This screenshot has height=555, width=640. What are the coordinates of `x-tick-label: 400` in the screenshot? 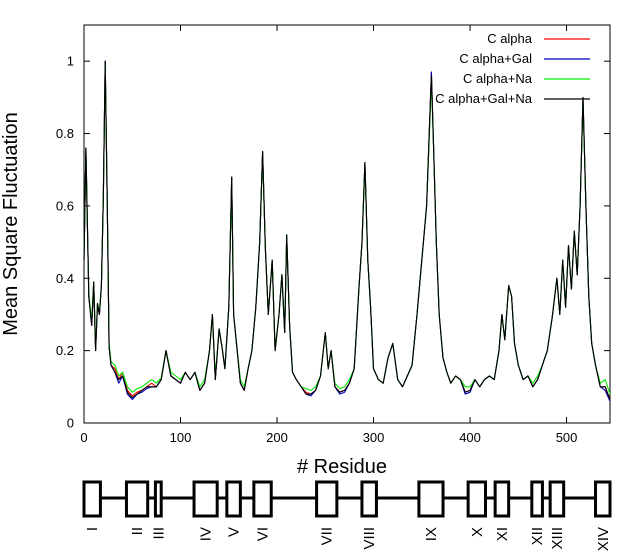 It's located at (470, 437).